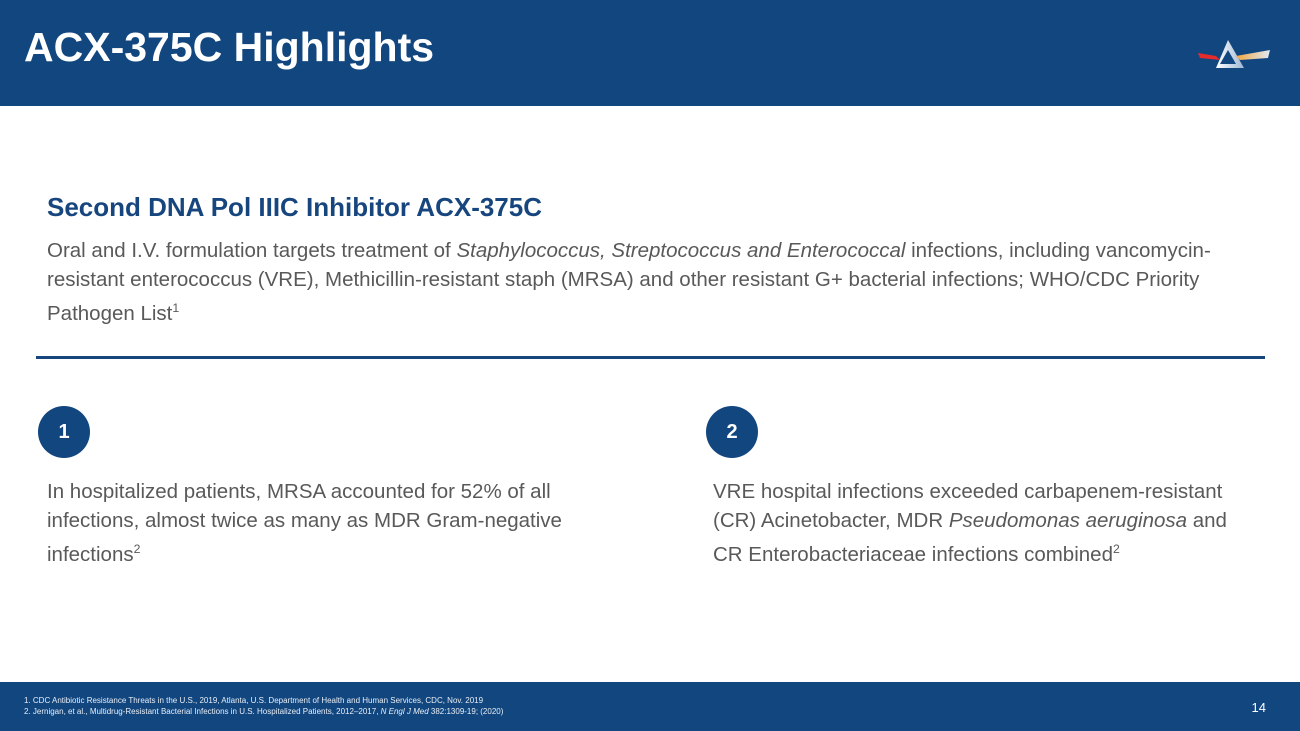 This screenshot has height=731, width=1300. I want to click on header-bar: ACX-375C Highlights, so click(650, 53).